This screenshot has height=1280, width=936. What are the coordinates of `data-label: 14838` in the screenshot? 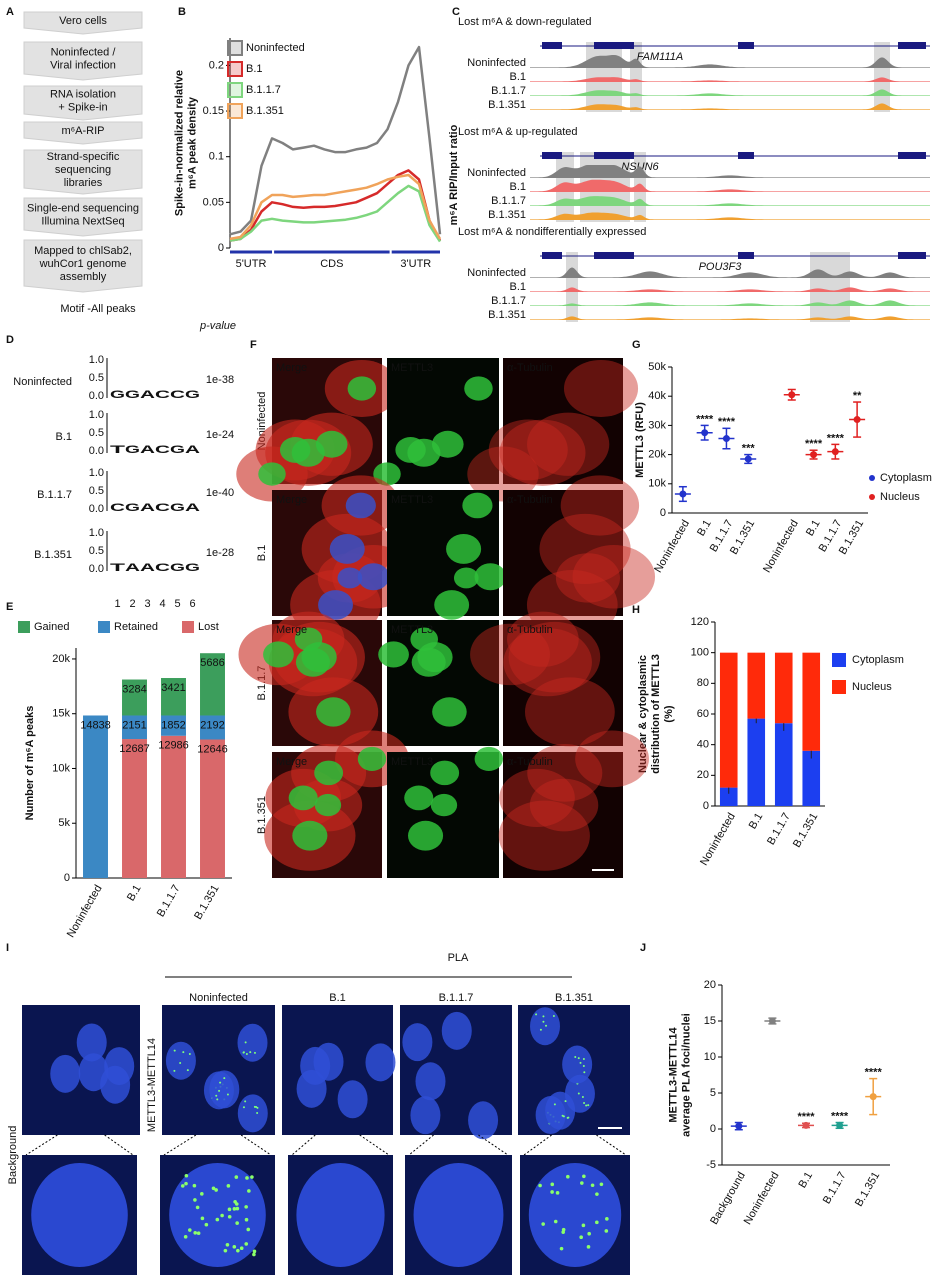 It's located at (95, 725).